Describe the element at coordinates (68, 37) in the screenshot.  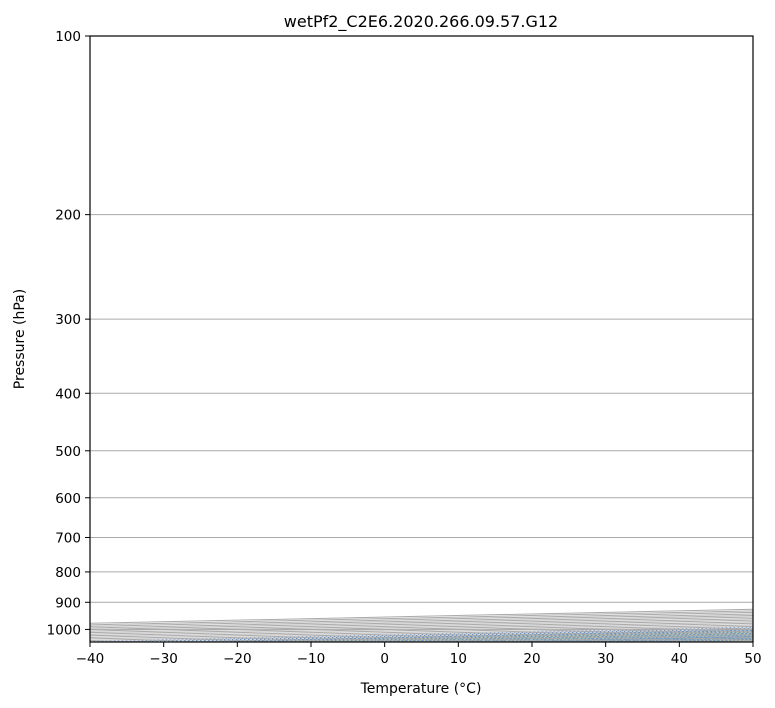
I see `y-tick-label: 100` at that location.